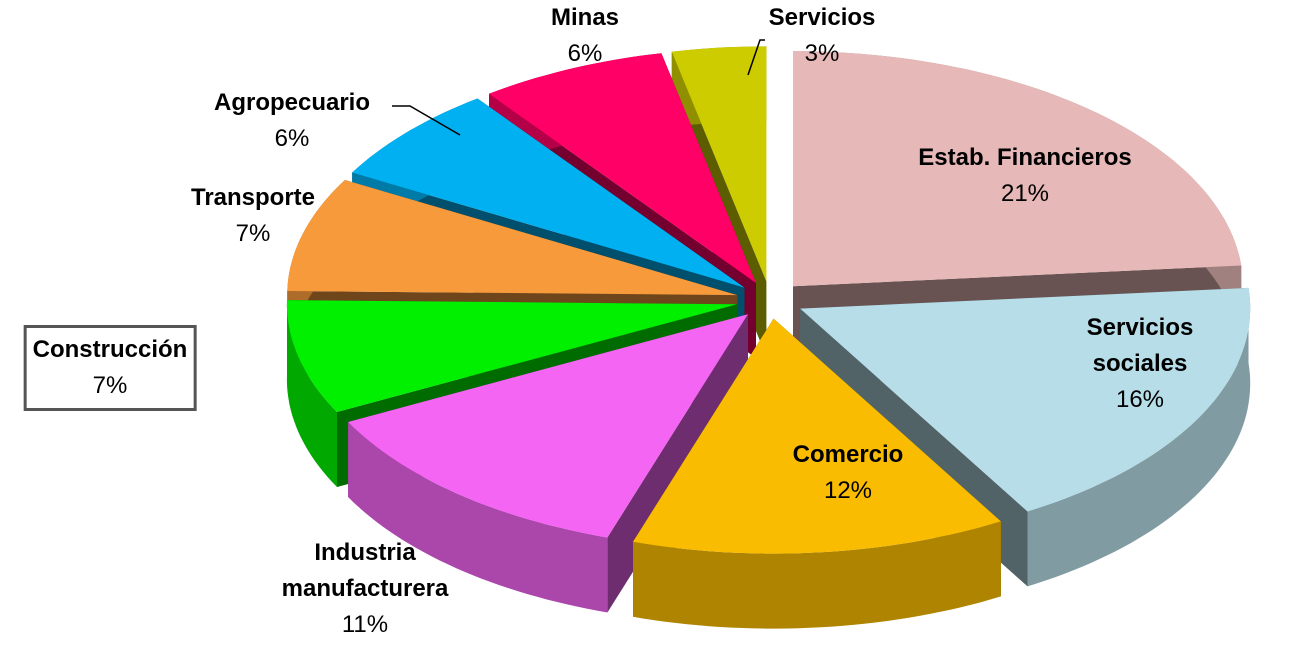 This screenshot has width=1291, height=656. Describe the element at coordinates (110, 368) in the screenshot. I see `data-label: Construcción 7%` at that location.